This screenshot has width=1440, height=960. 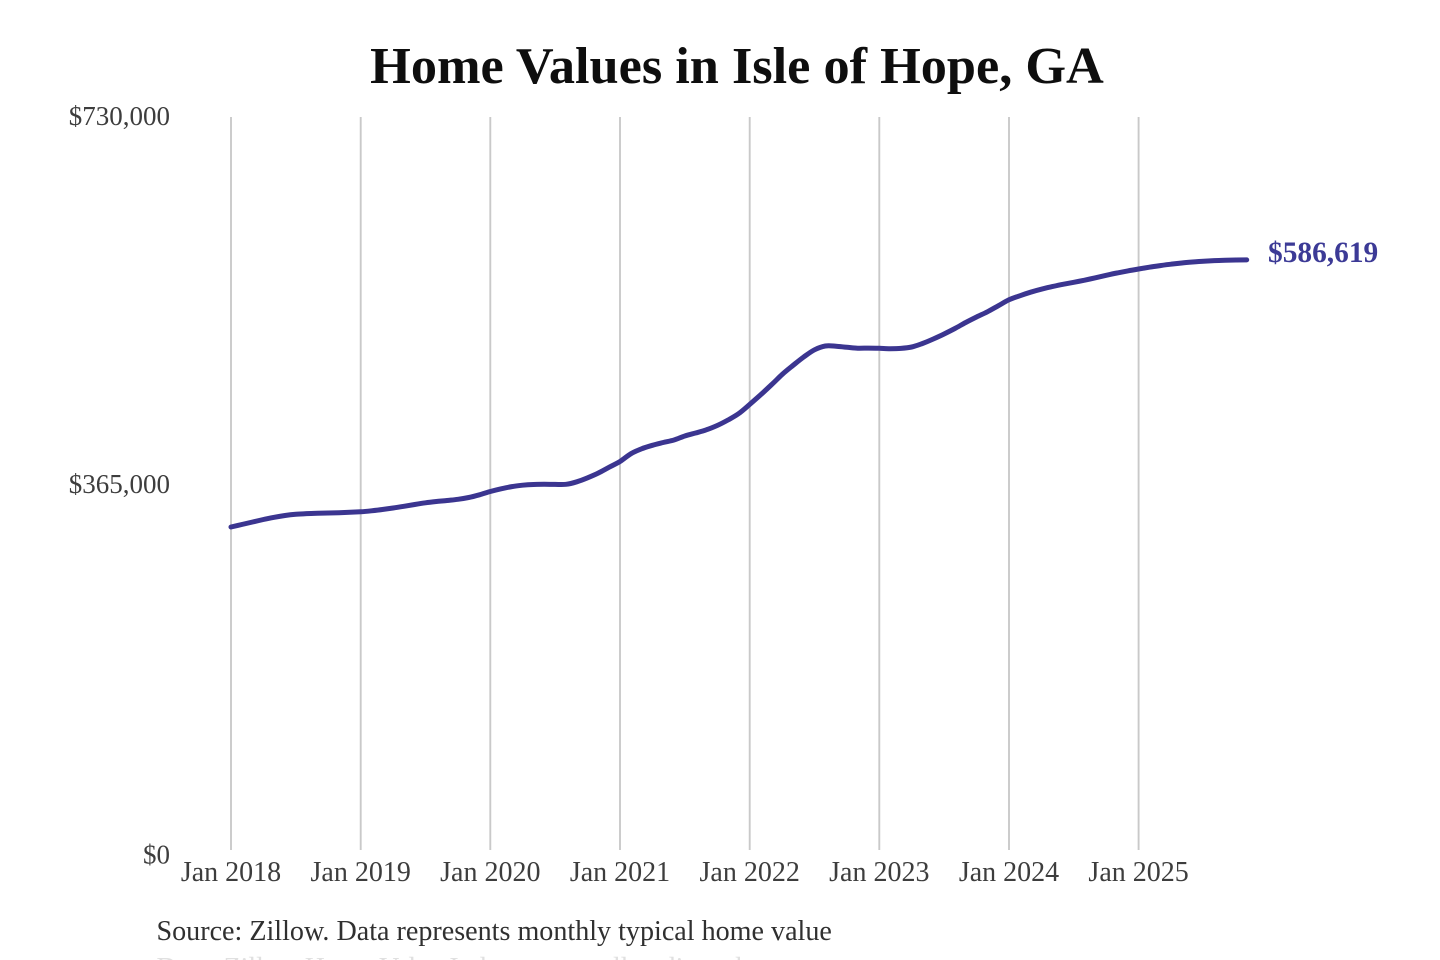 What do you see at coordinates (1323, 253) in the screenshot?
I see `svg-text: $586,619` at bounding box center [1323, 253].